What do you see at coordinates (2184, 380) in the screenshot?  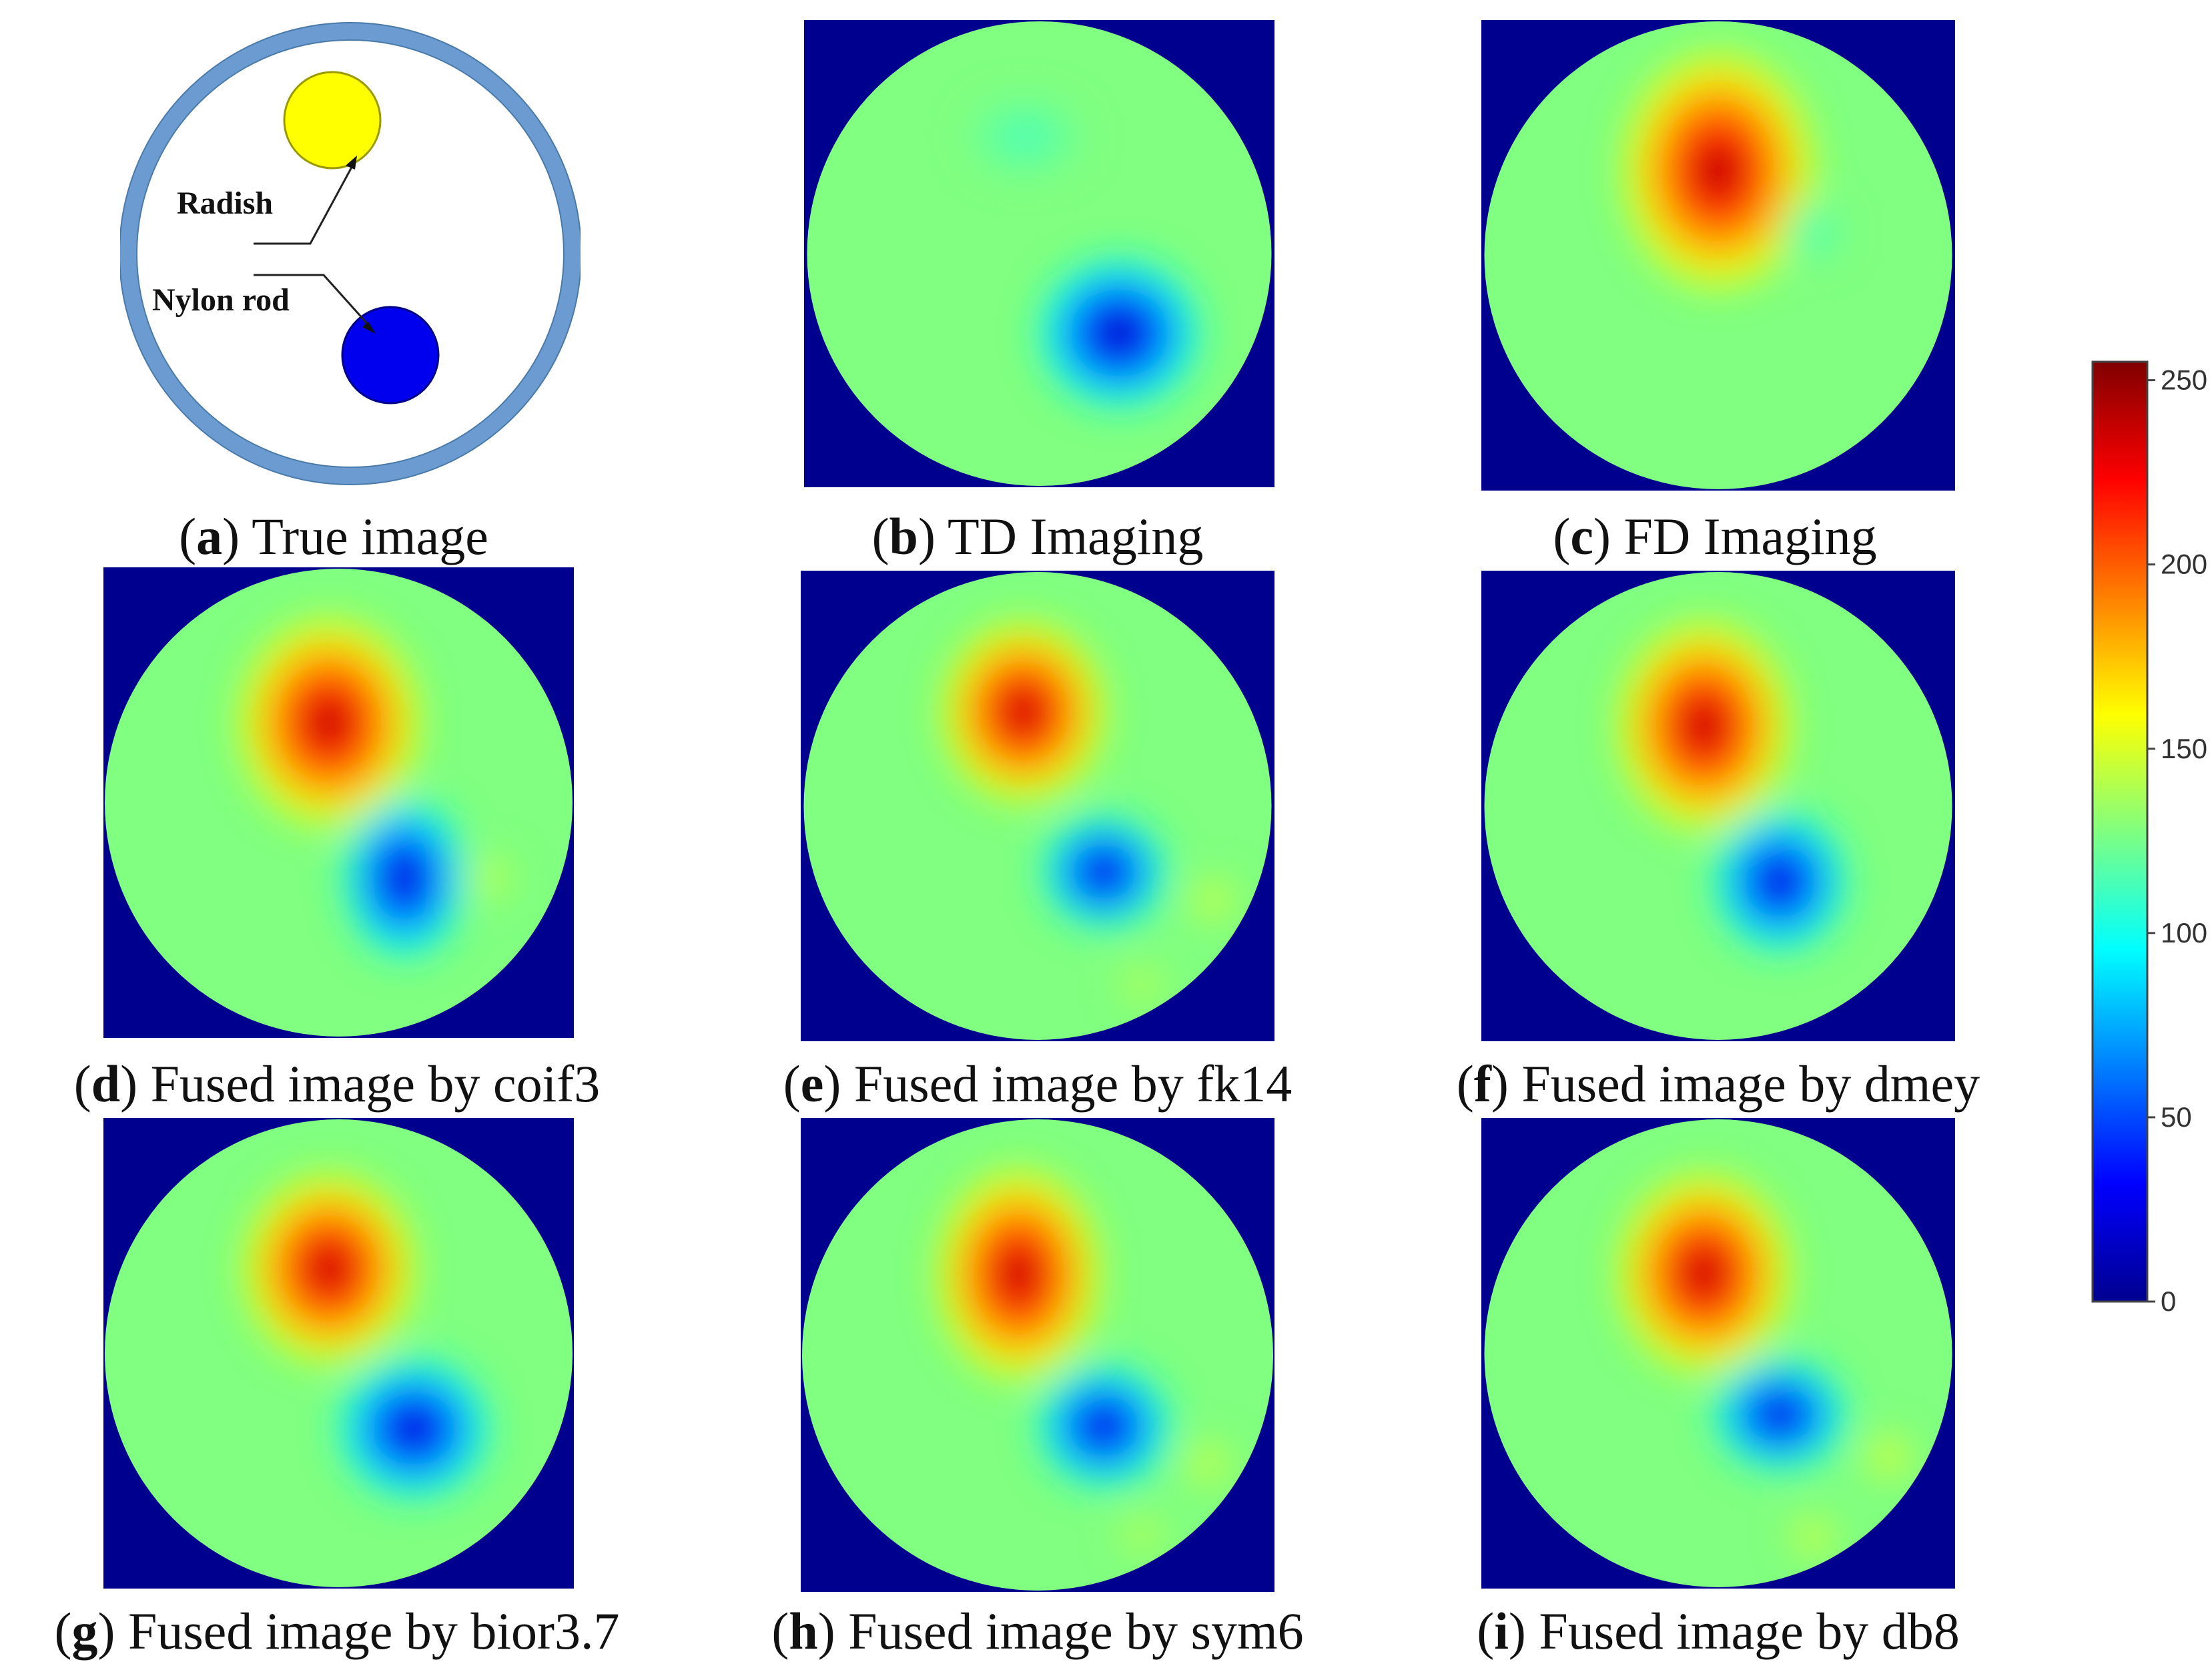 I see `colorbar-tick-label: 250` at bounding box center [2184, 380].